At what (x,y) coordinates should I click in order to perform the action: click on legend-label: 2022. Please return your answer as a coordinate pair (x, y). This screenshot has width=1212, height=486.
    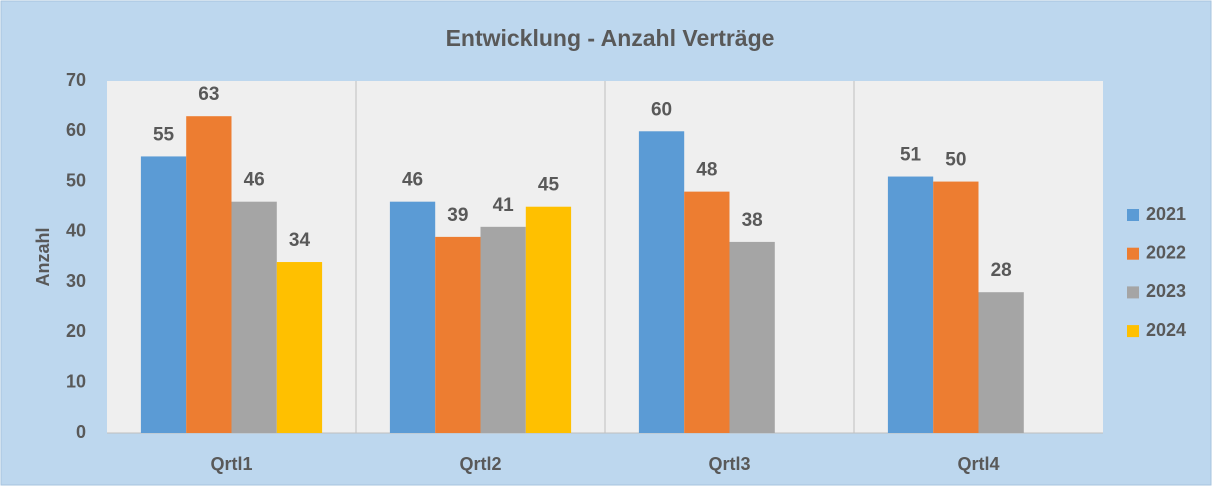
    Looking at the image, I should click on (1166, 252).